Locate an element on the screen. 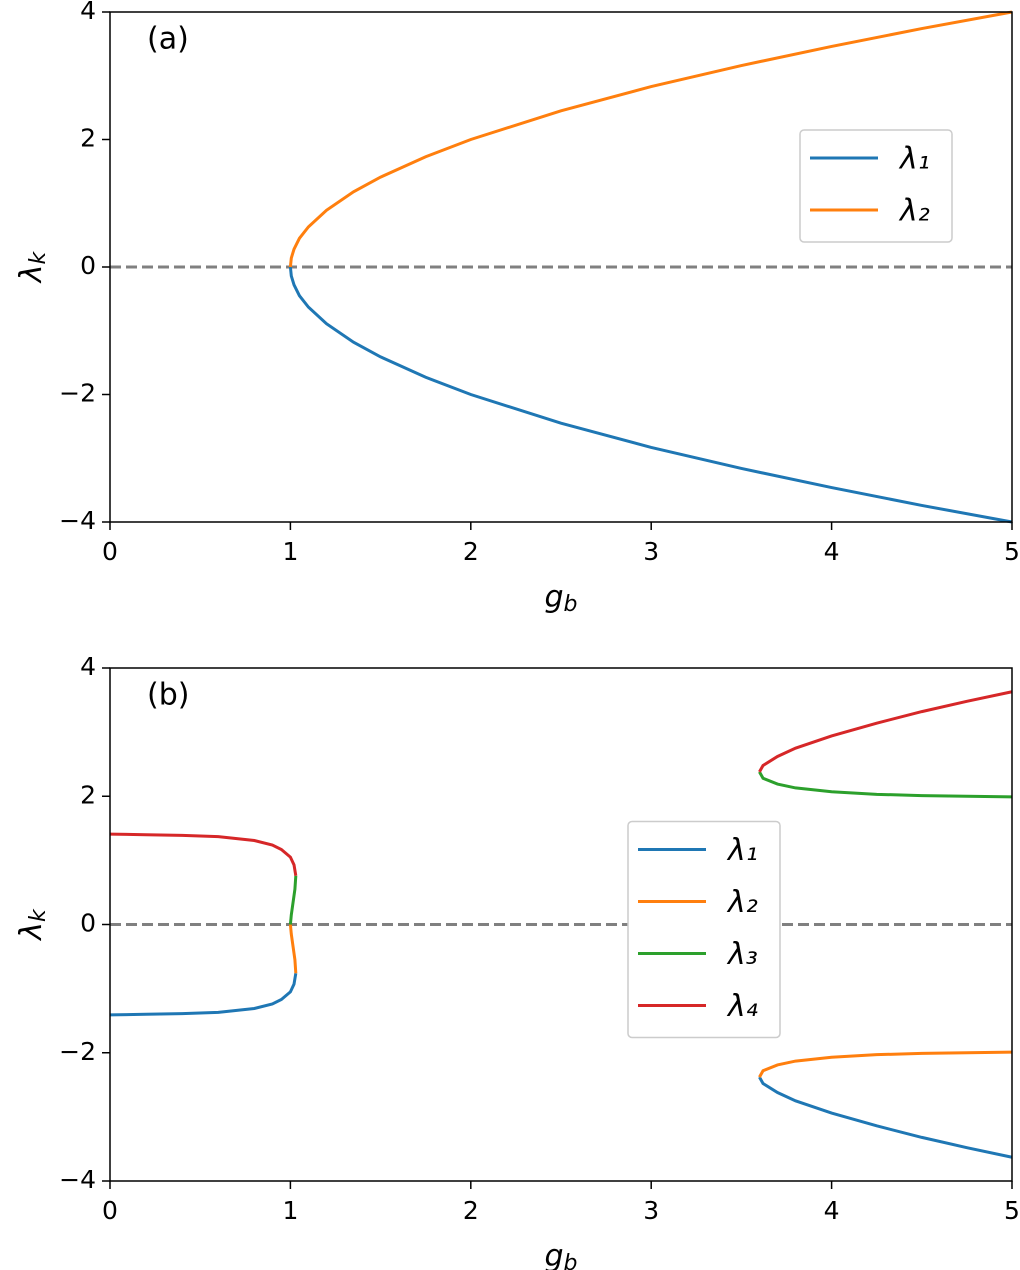 This screenshot has width=1020, height=1270. panel-label: (a) is located at coordinates (168, 39).